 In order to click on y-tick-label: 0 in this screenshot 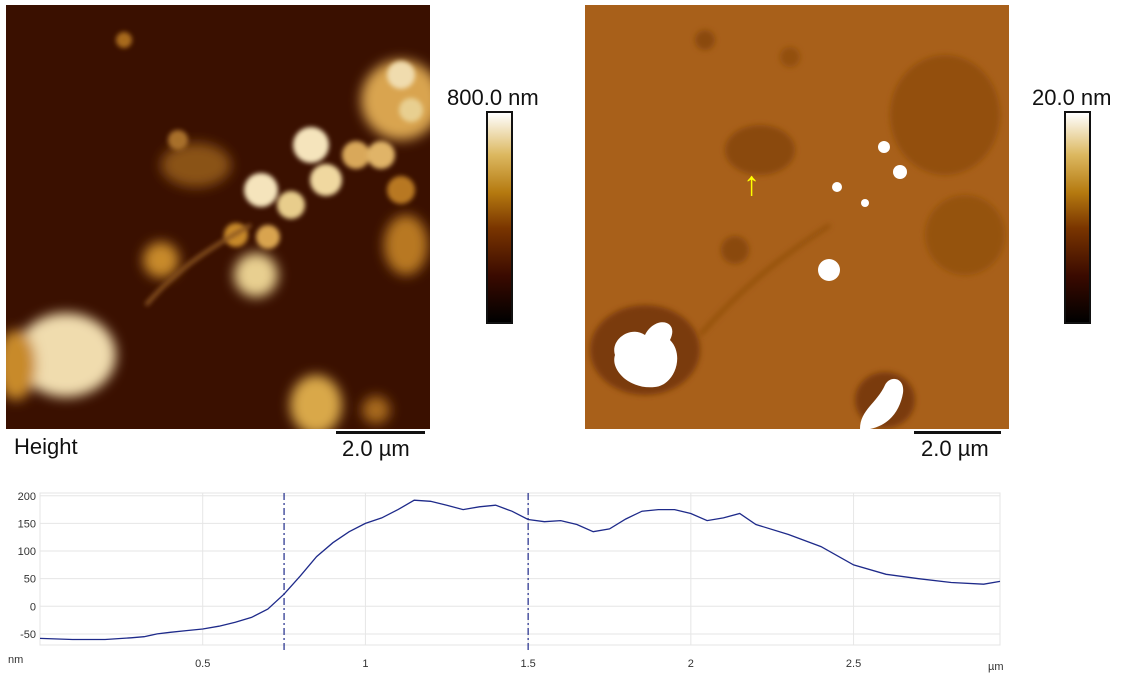, I will do `click(33, 607)`.